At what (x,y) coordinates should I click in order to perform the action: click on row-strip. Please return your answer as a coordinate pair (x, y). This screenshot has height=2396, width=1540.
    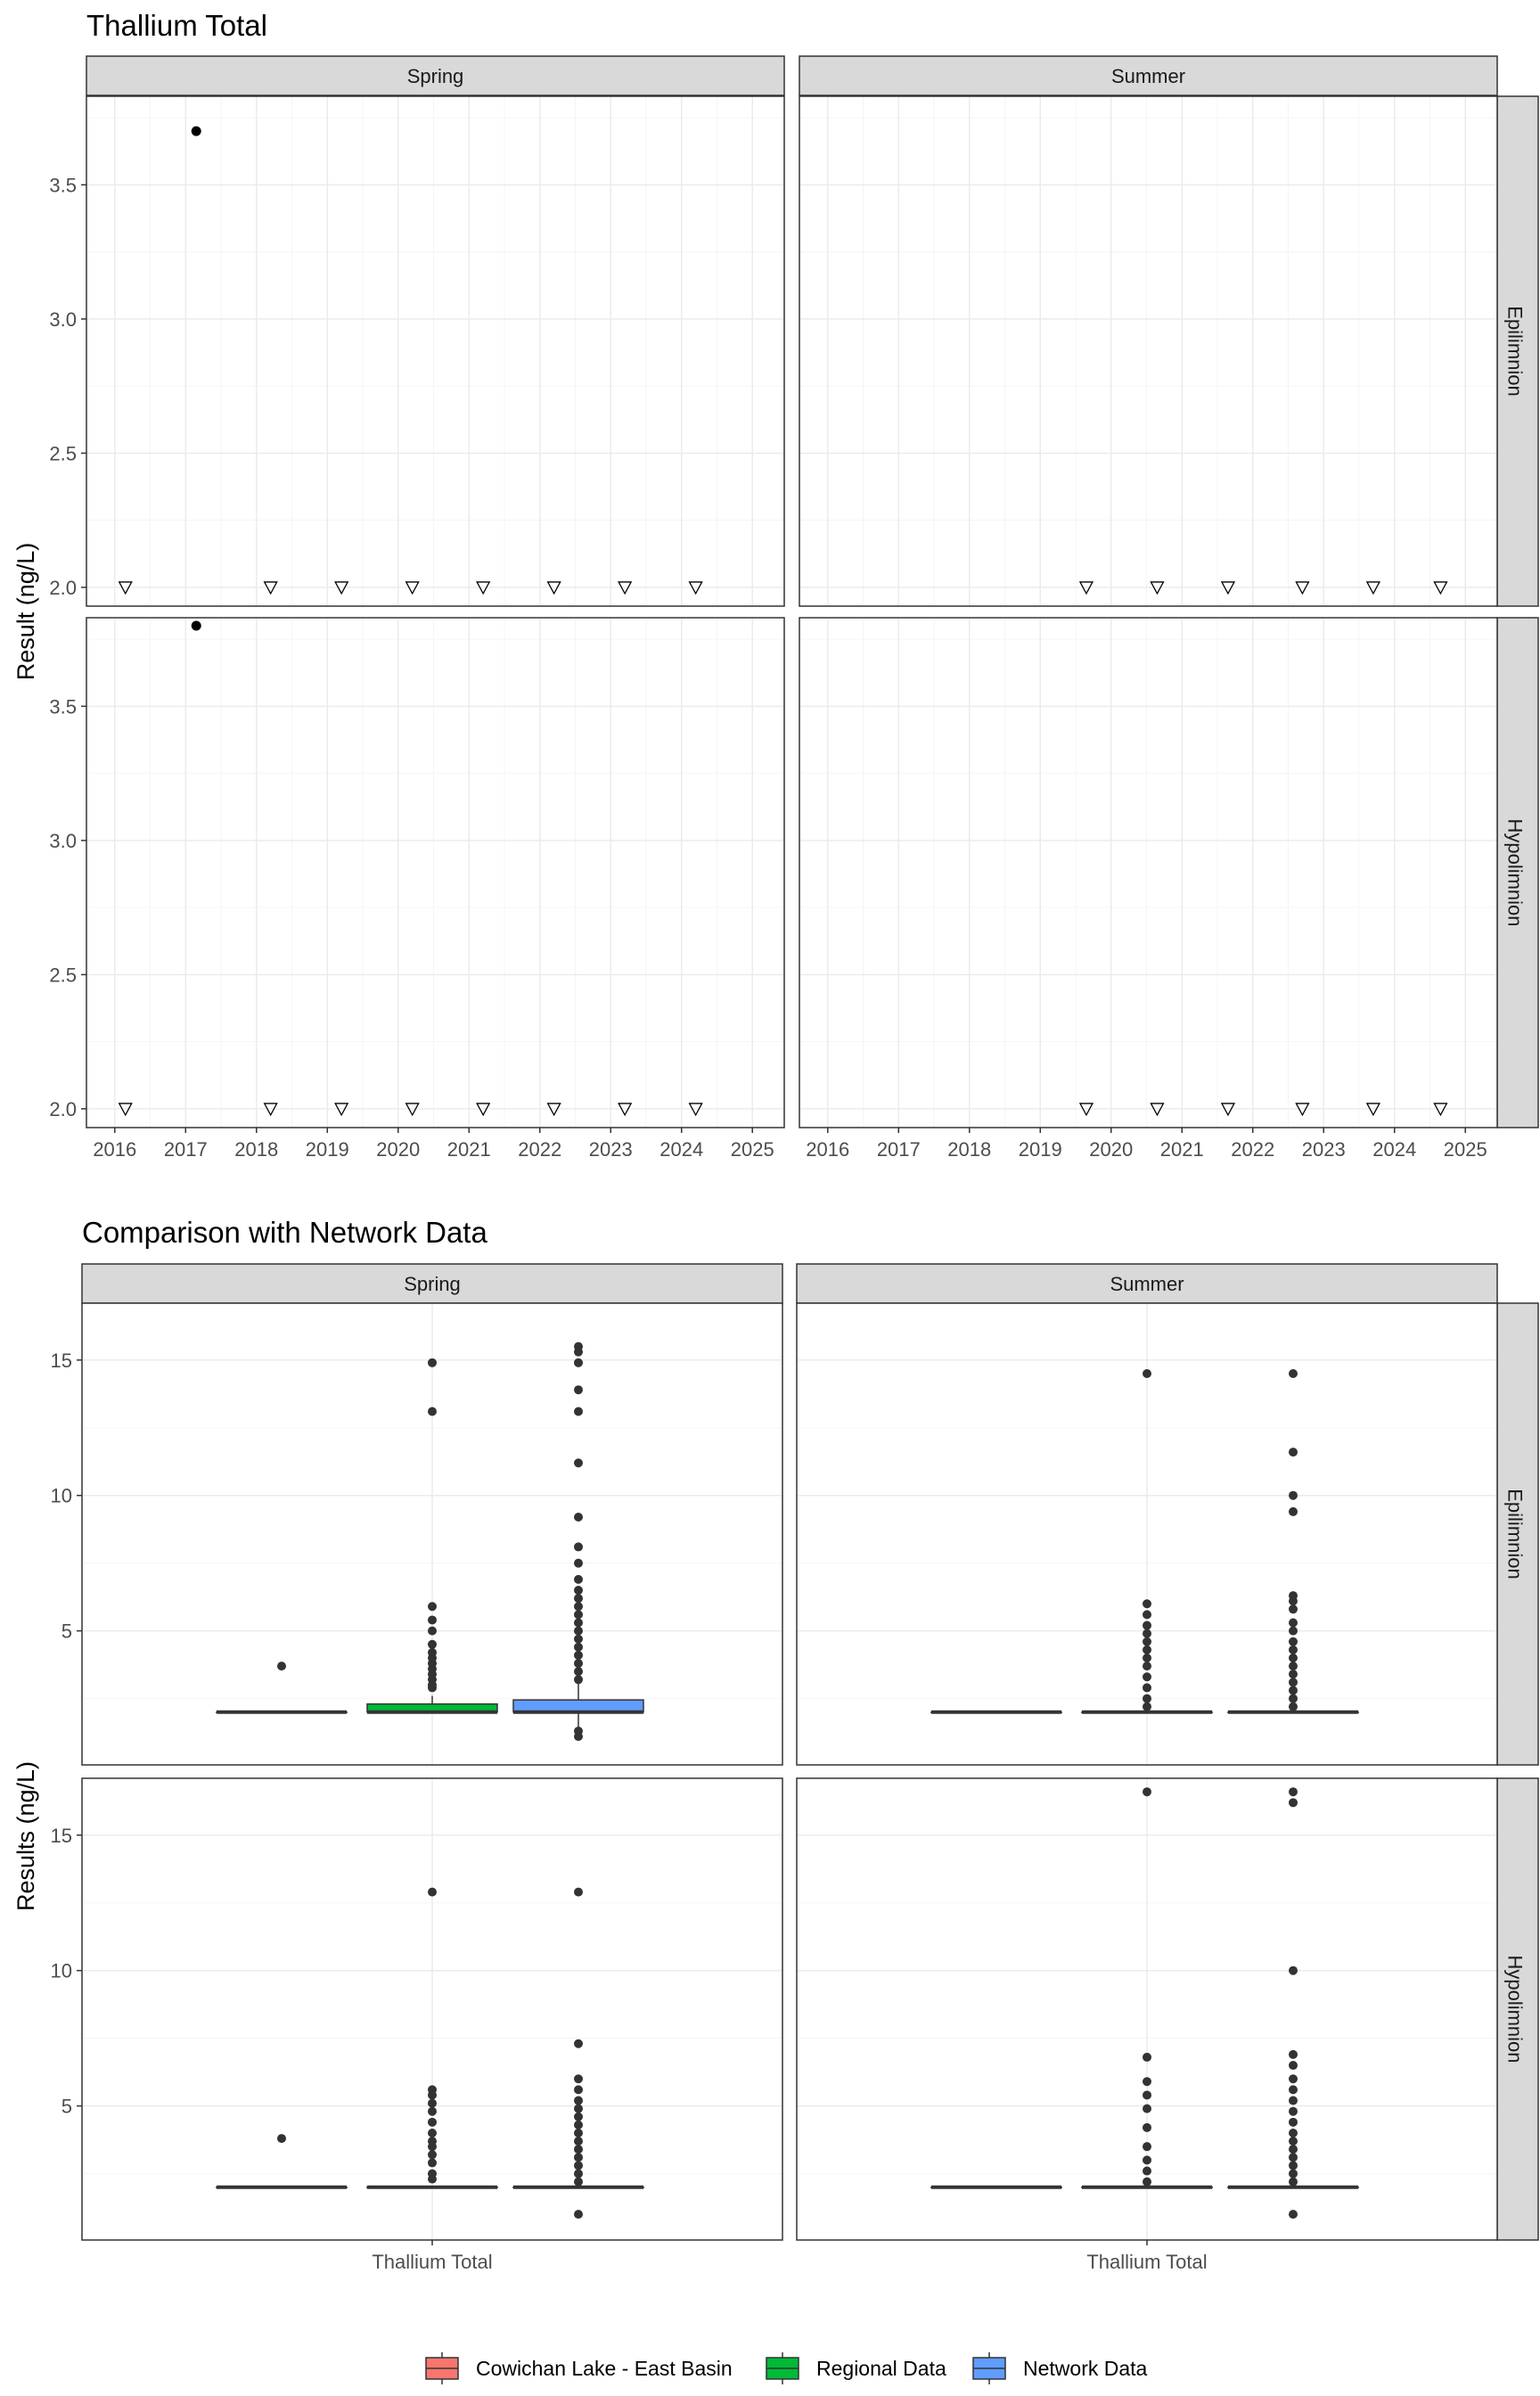
    Looking at the image, I should click on (1517, 351).